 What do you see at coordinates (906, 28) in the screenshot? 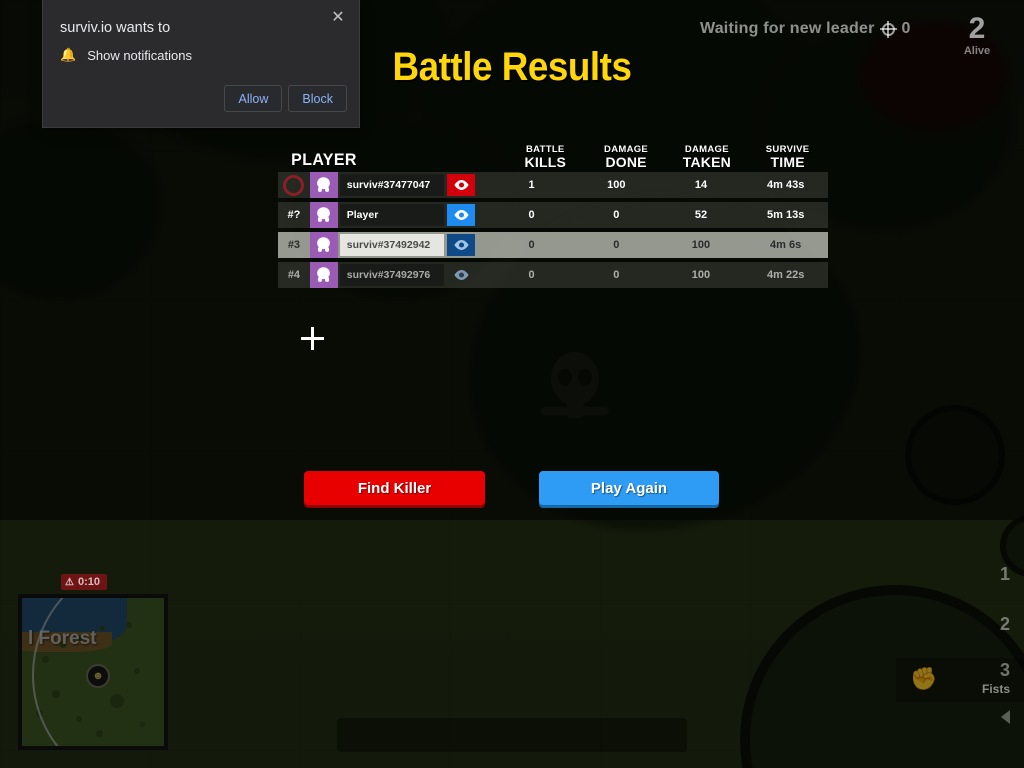
I see `leader-kill-count: 0` at bounding box center [906, 28].